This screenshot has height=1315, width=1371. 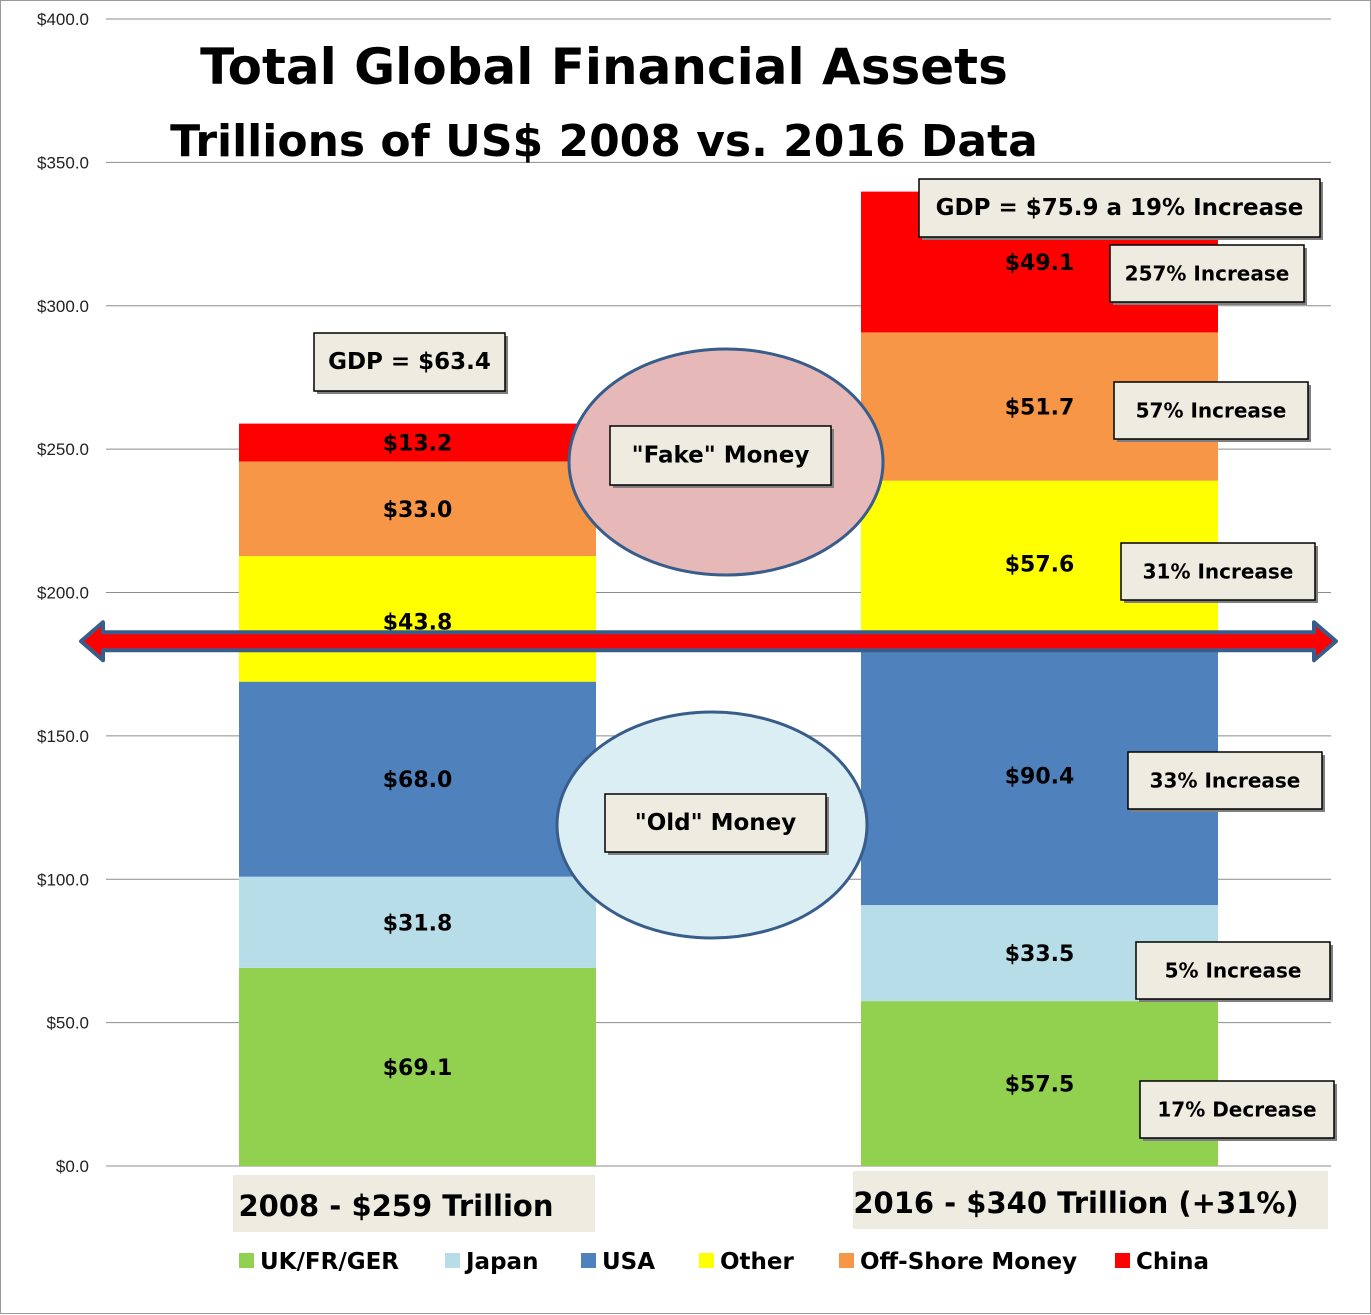 I want to click on y-tick-label: $100.0, so click(x=63, y=879).